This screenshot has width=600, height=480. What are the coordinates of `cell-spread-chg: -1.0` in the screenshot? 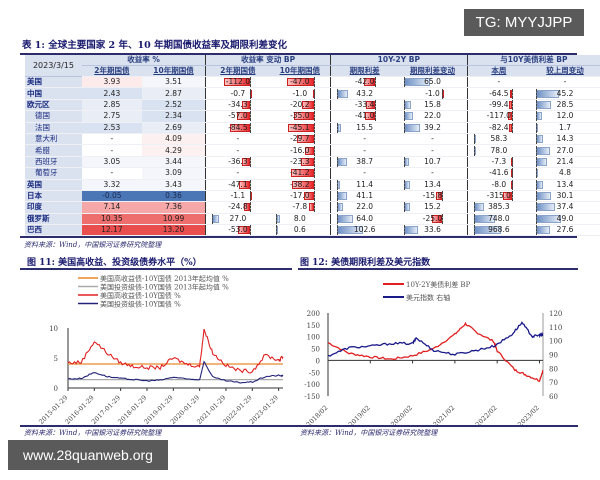 It's located at (433, 93).